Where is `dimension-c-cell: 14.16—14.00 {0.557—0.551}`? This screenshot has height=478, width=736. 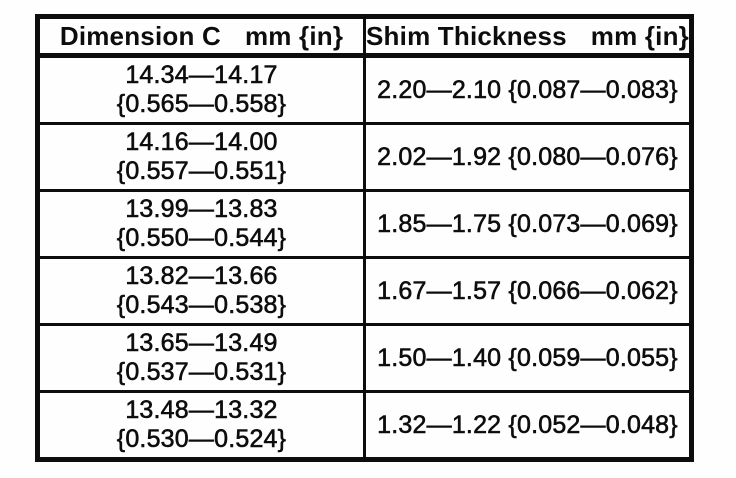 dimension-c-cell: 14.16—14.00 {0.557—0.551} is located at coordinates (201, 157).